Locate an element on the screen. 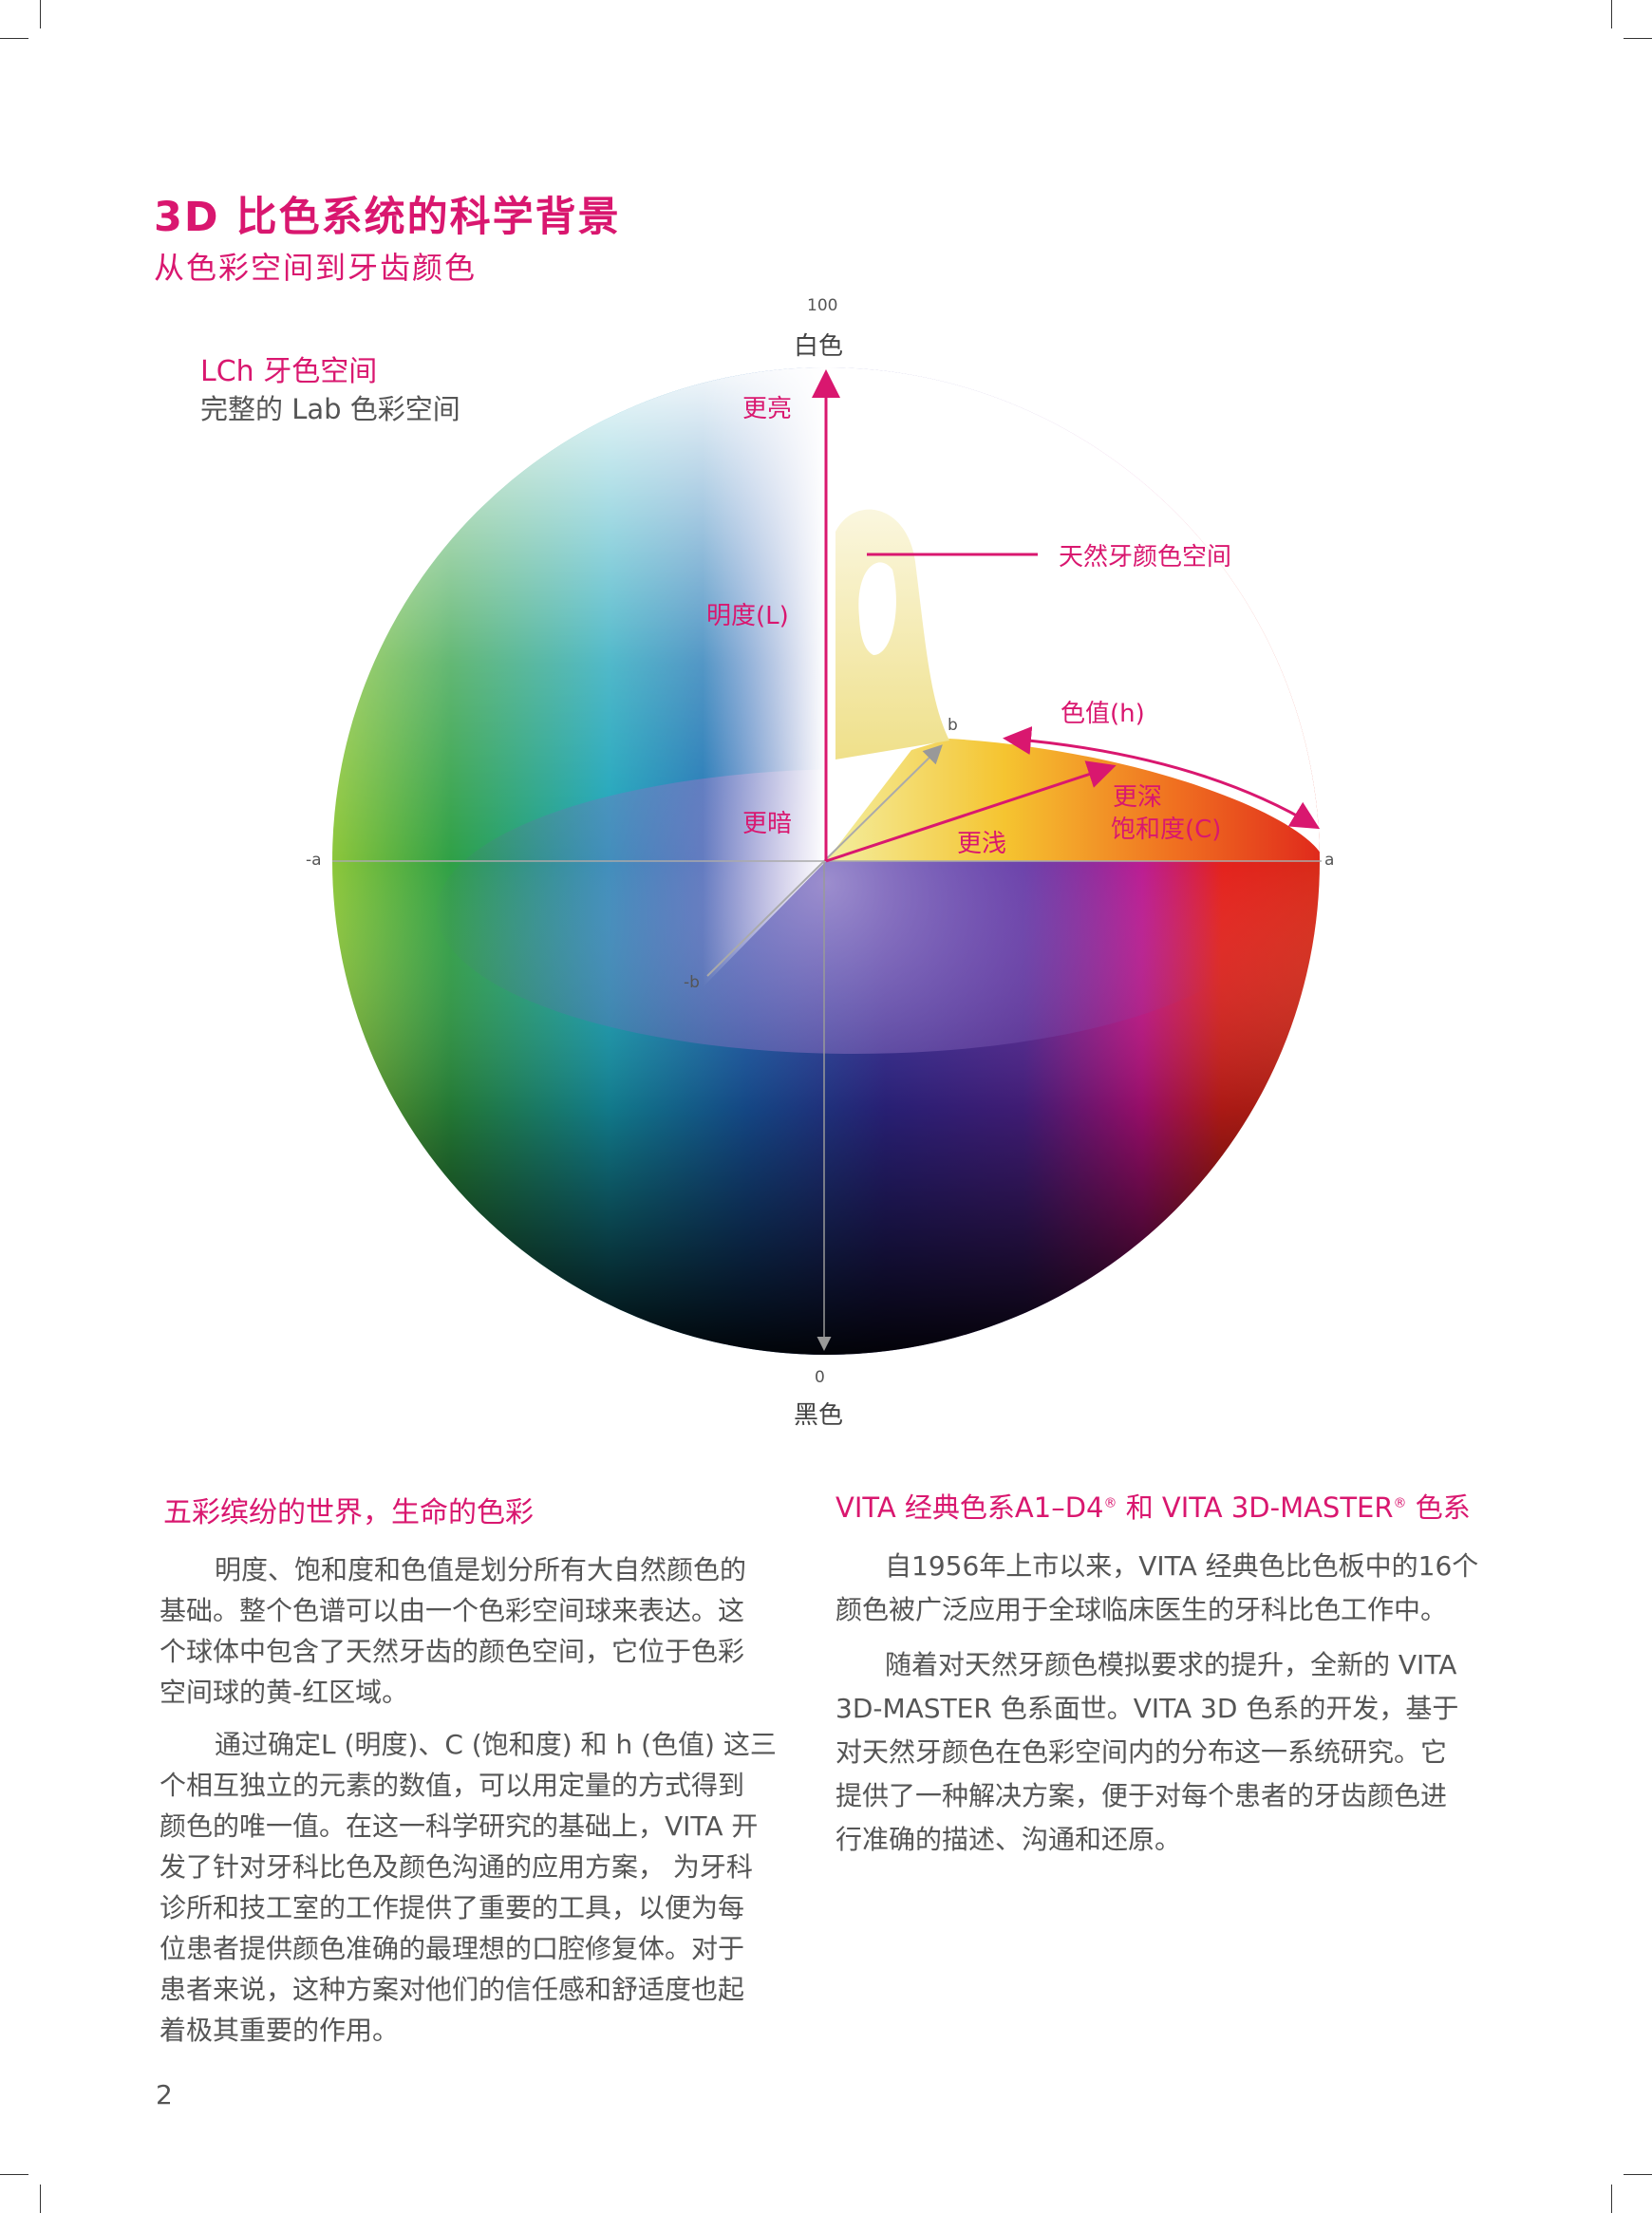 The image size is (1652, 2213). label-axis-neg-a: -a is located at coordinates (314, 860).